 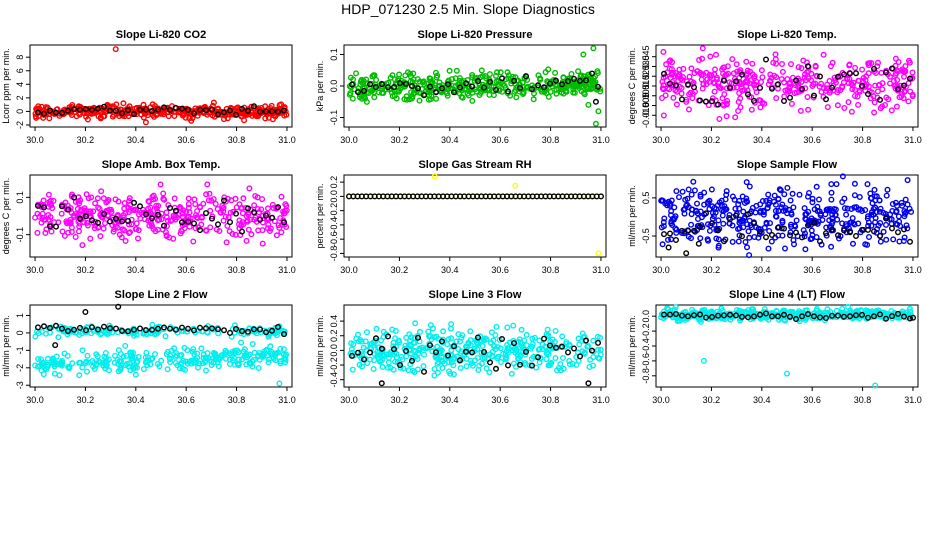 What do you see at coordinates (646, 236) in the screenshot?
I see `y-tick-label: -0.5` at bounding box center [646, 236].